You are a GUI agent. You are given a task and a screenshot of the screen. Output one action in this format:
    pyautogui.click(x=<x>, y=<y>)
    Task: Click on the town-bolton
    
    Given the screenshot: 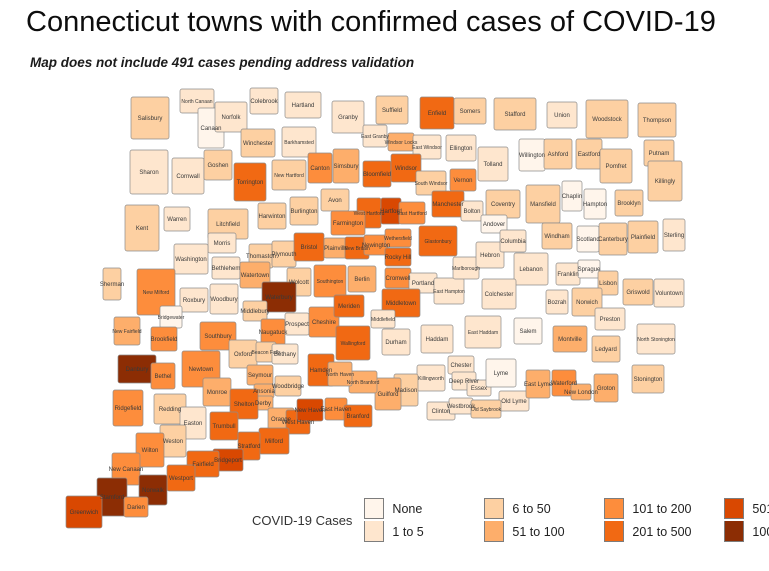 What is the action you would take?
    pyautogui.click(x=472, y=211)
    